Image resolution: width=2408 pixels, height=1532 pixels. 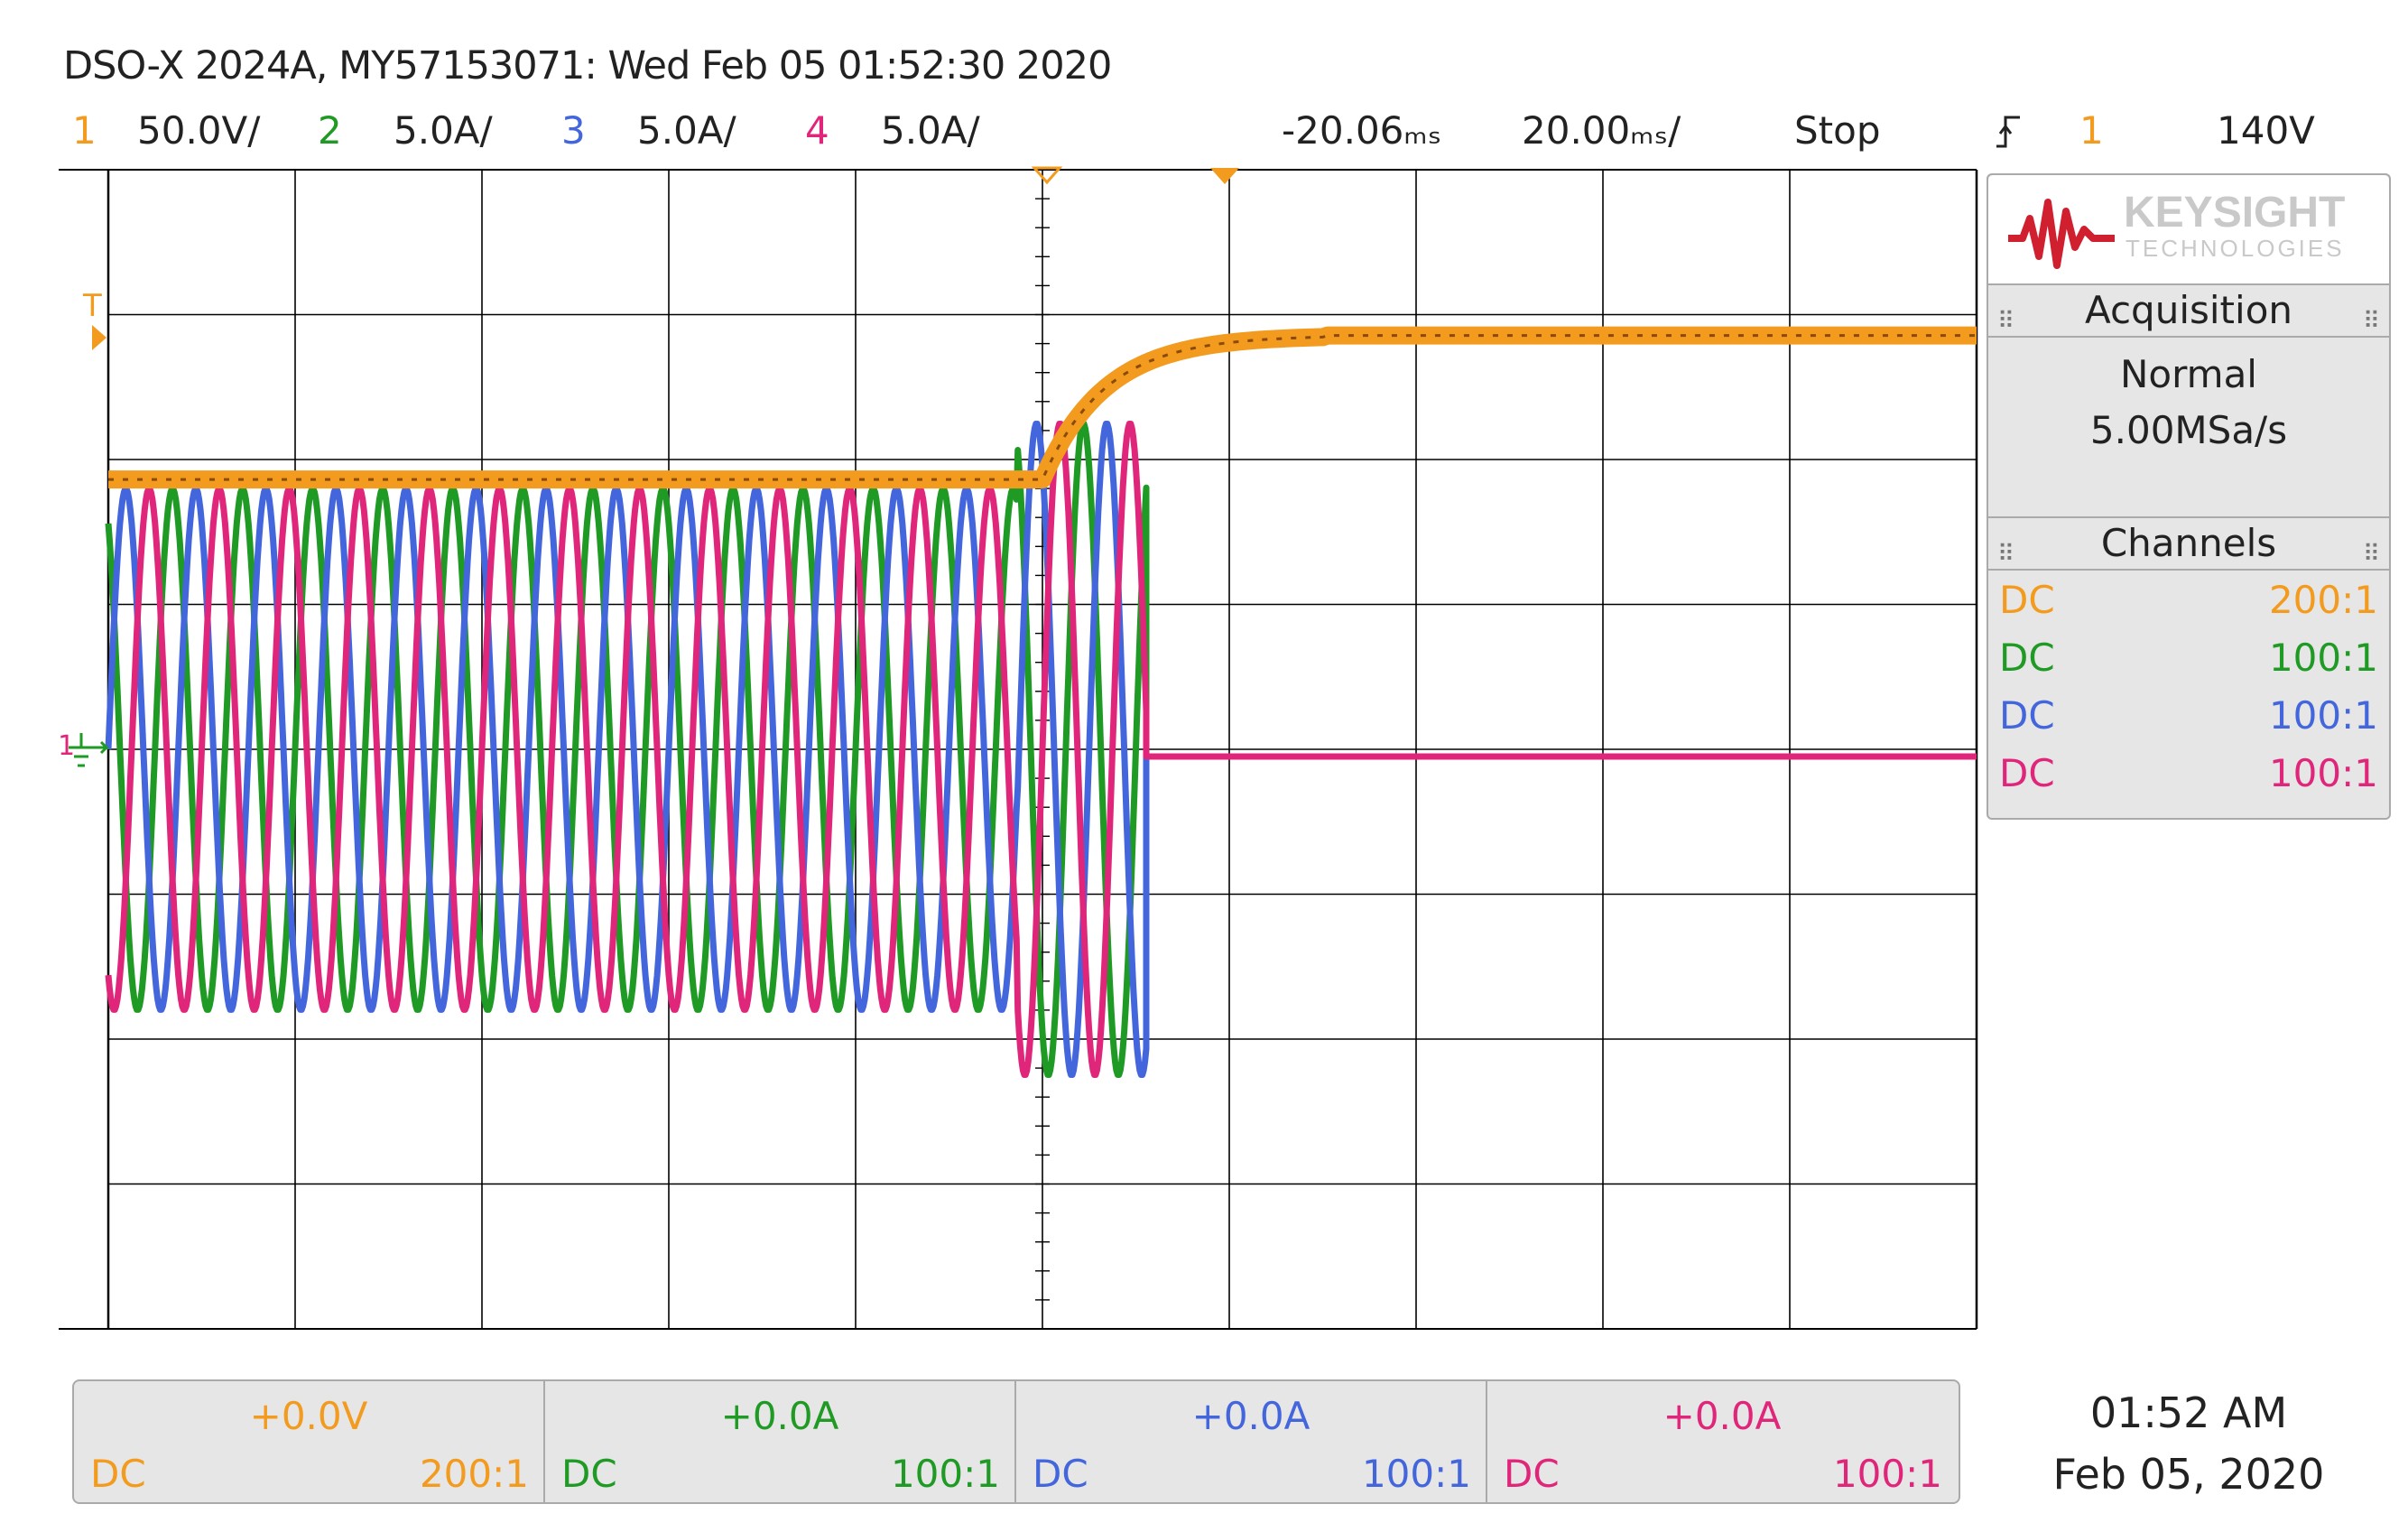 I want to click on ch3-scale: 5.0A/, so click(x=686, y=130).